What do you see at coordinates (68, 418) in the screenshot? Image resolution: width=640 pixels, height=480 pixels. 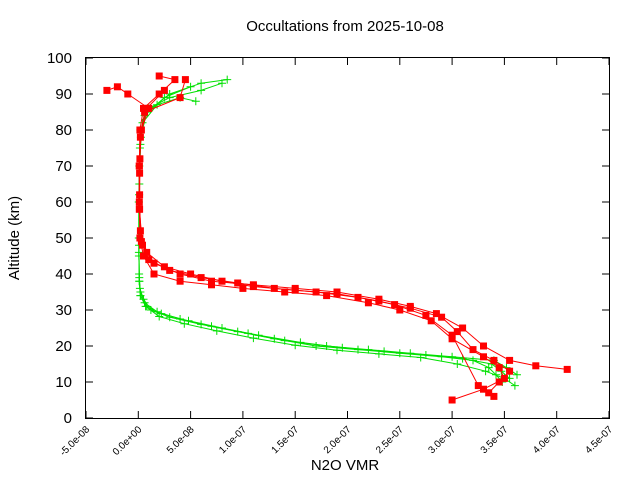 I see `y-tick-label: 0` at bounding box center [68, 418].